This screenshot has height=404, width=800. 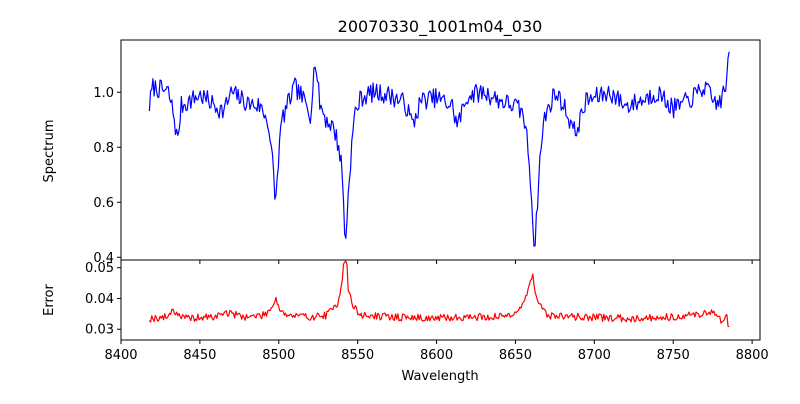 I want to click on x-axis-label: Wavelength, so click(x=439, y=376).